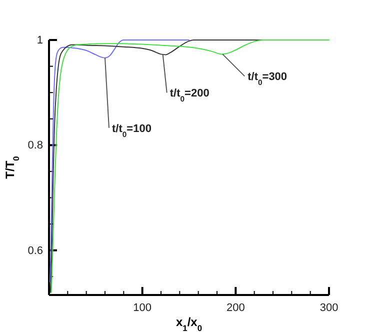  What do you see at coordinates (235, 308) in the screenshot?
I see `x-tick-label: 200` at bounding box center [235, 308].